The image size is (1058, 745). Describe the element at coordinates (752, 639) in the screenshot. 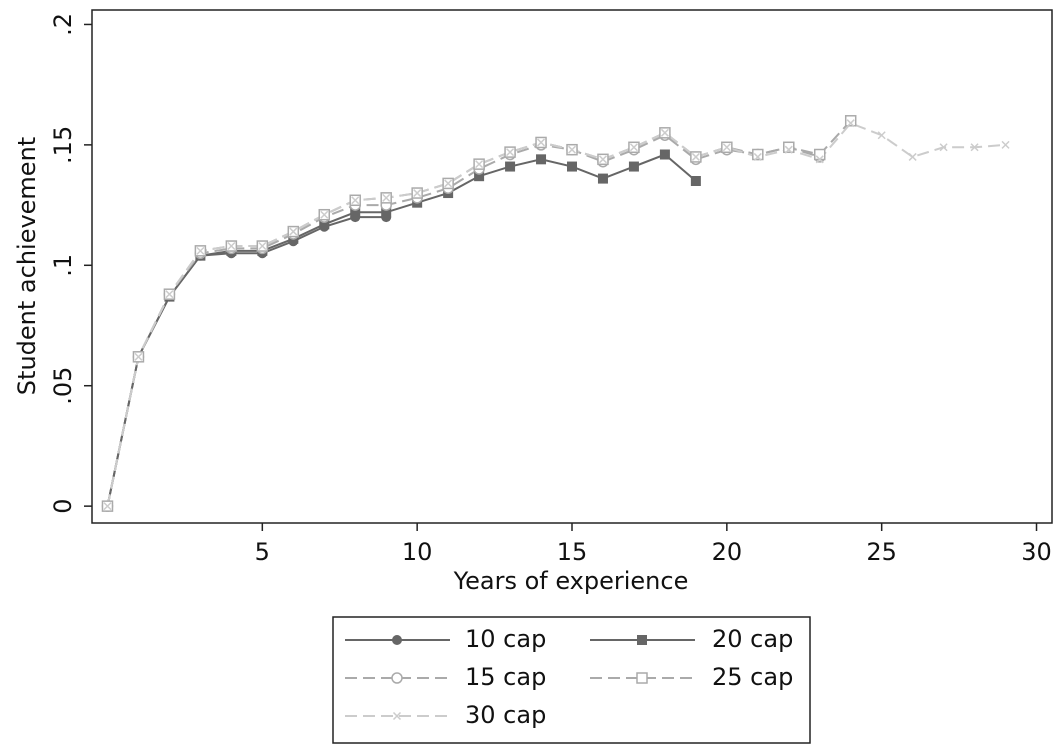

I see `legend-label: 20 cap` at that location.